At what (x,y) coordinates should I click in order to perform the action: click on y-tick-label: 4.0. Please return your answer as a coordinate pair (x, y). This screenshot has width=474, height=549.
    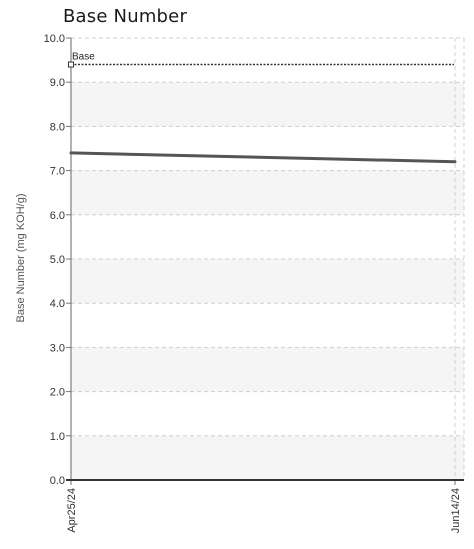
    Looking at the image, I should click on (57, 304).